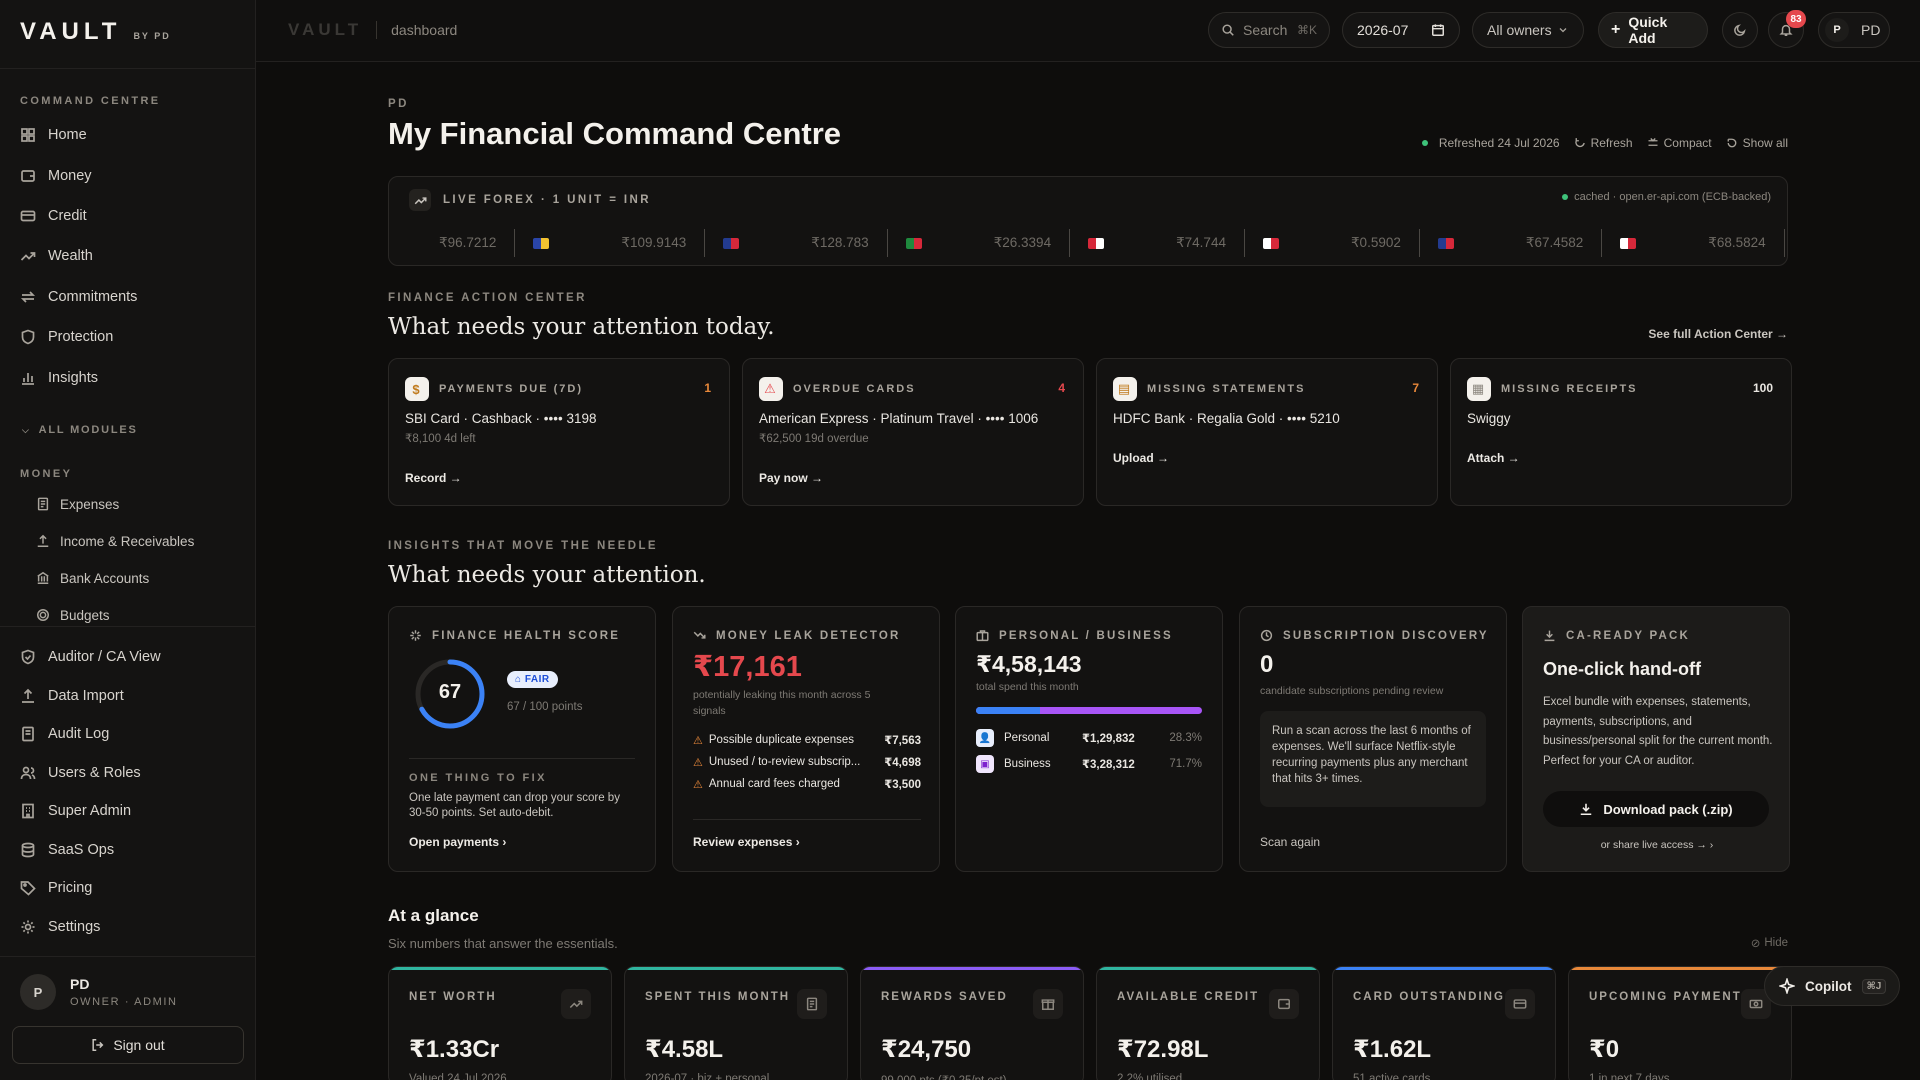  What do you see at coordinates (1786, 243) in the screenshot?
I see `forex-rate: ₹96.7212` at bounding box center [1786, 243].